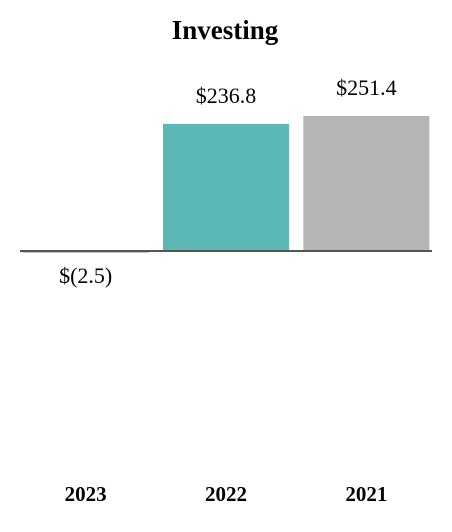 The height and width of the screenshot is (532, 452). What do you see at coordinates (366, 87) in the screenshot?
I see `value-label: $251.4` at bounding box center [366, 87].